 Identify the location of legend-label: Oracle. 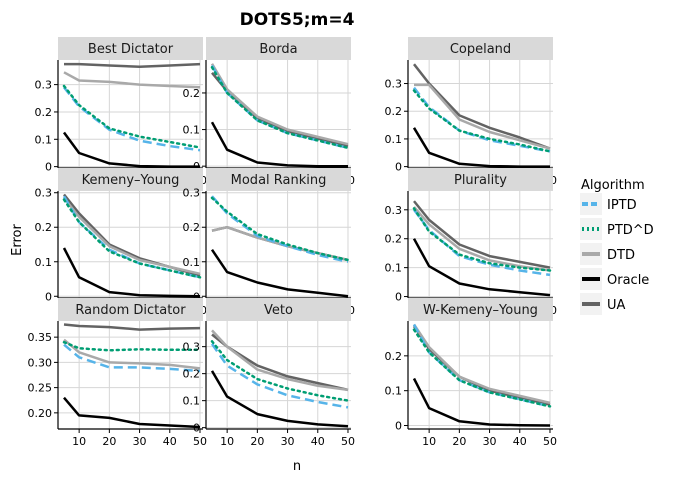
(628, 280).